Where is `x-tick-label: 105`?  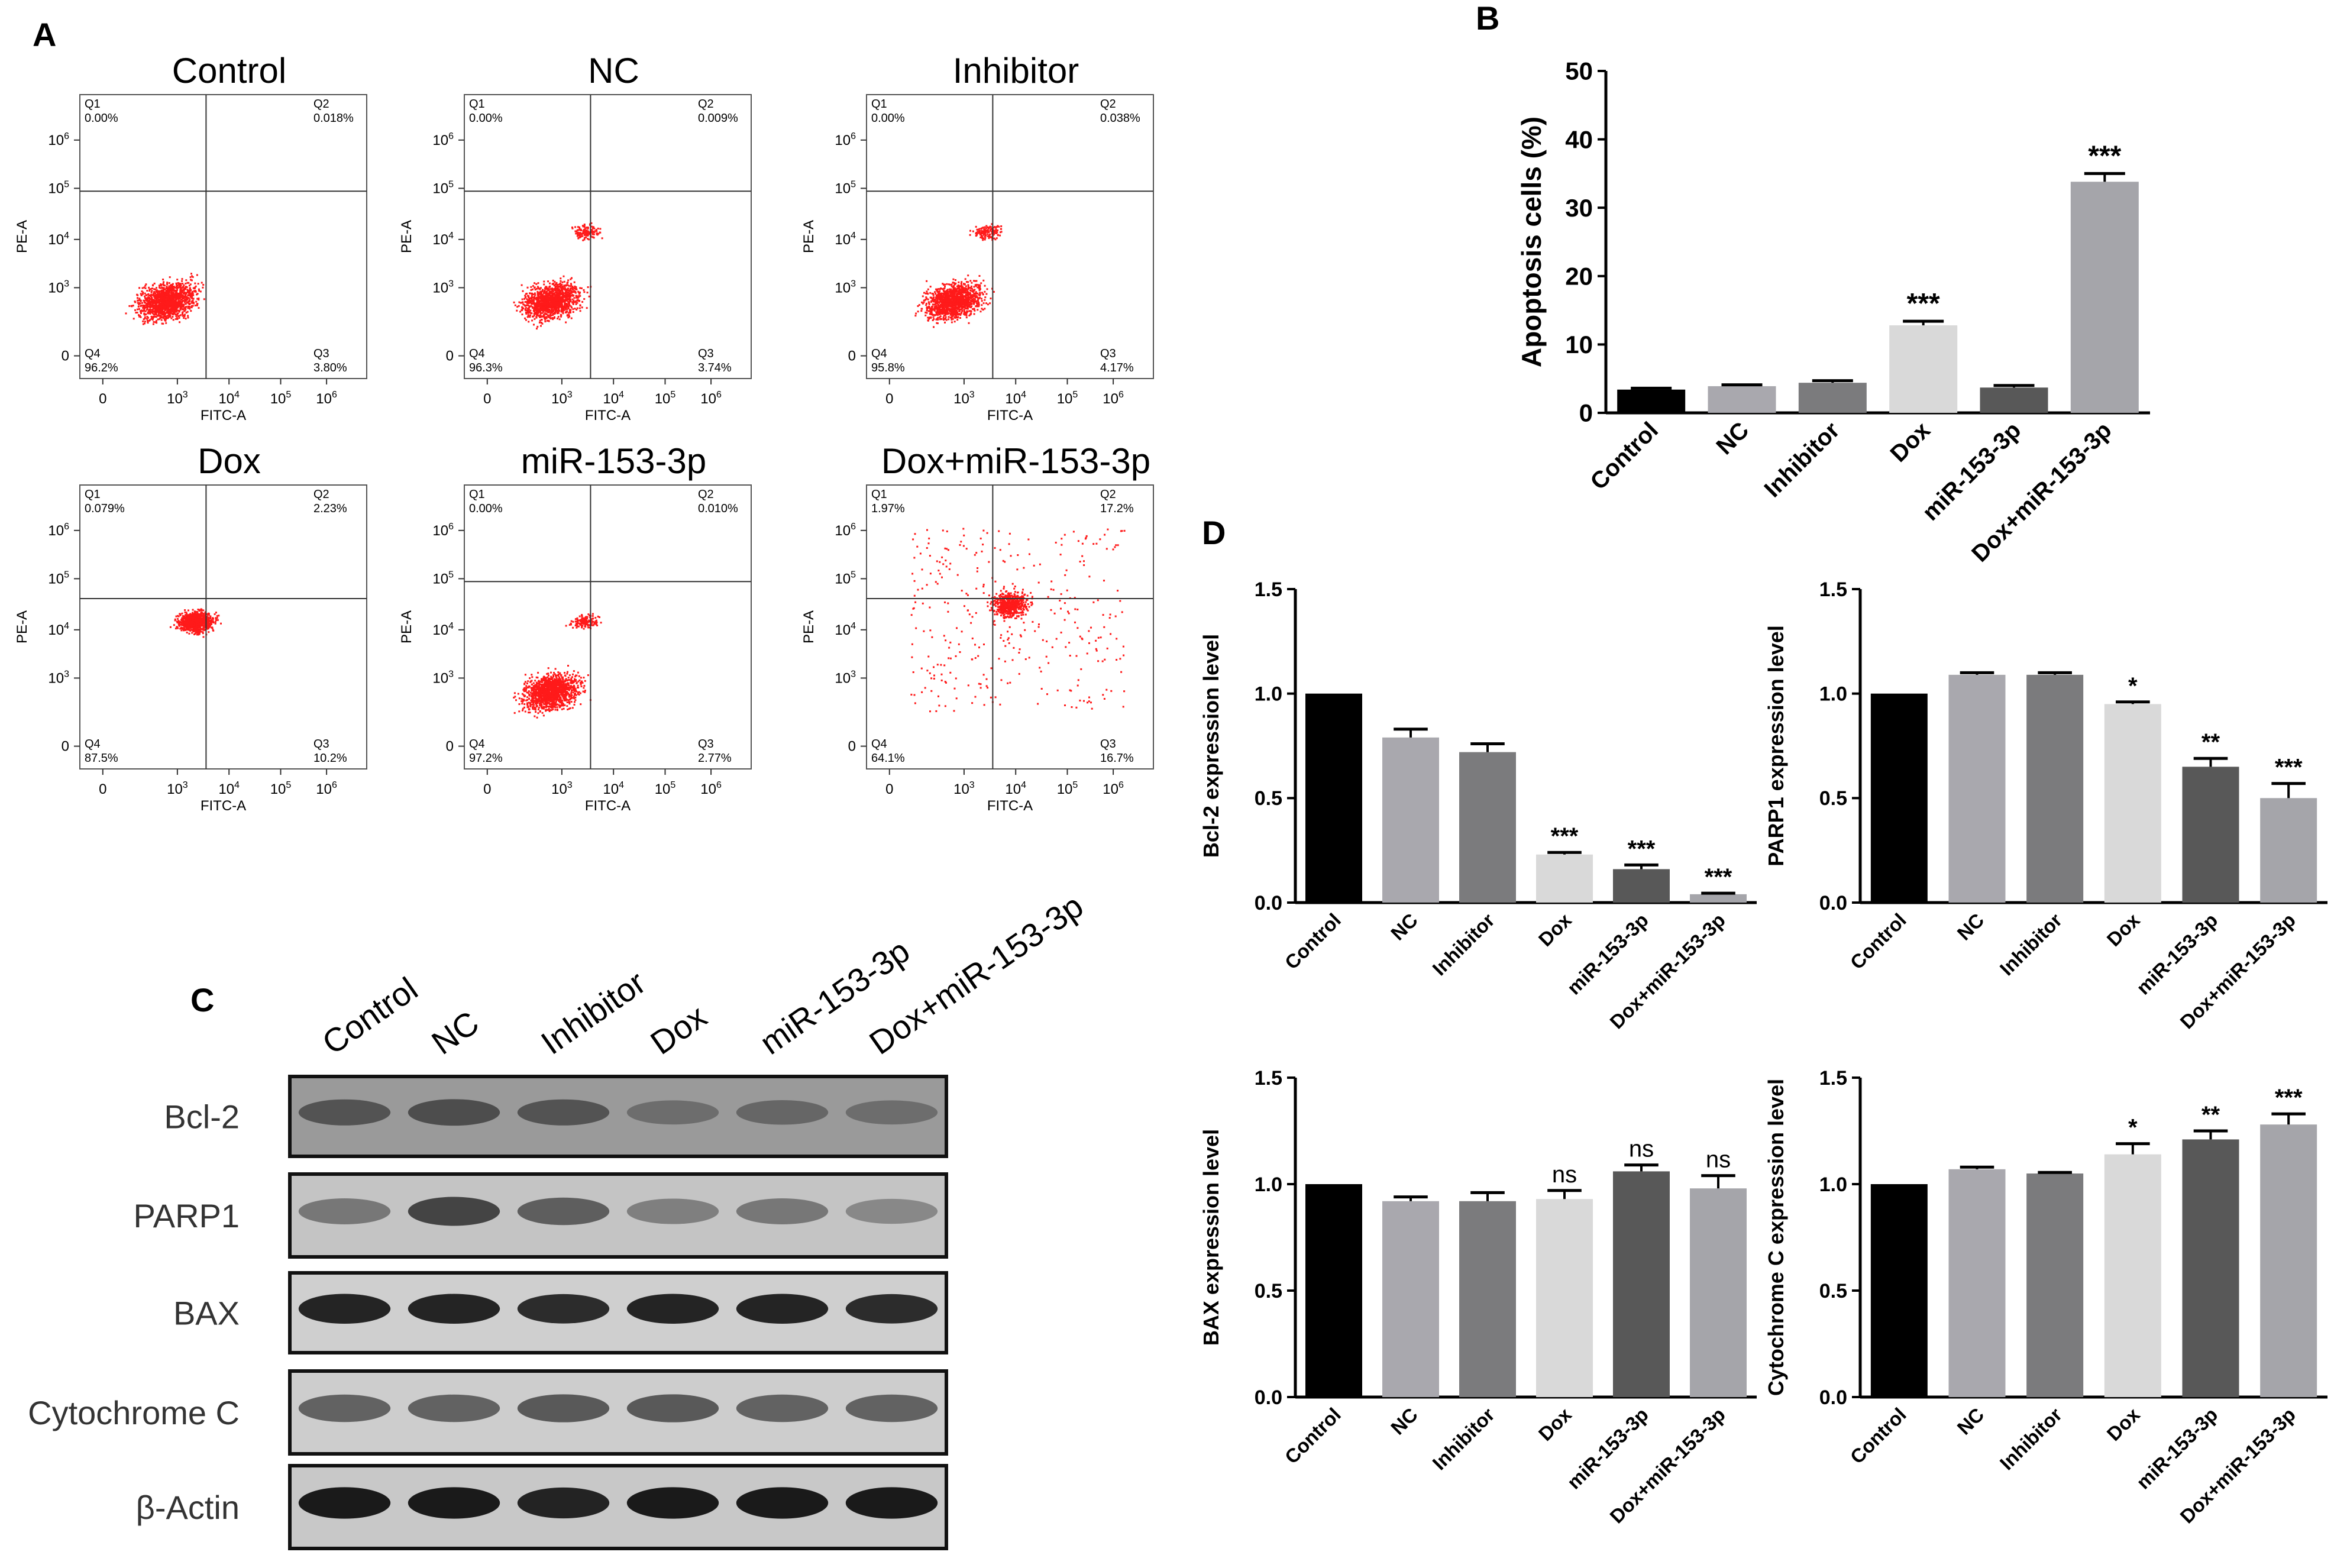 x-tick-label: 105 is located at coordinates (1067, 398).